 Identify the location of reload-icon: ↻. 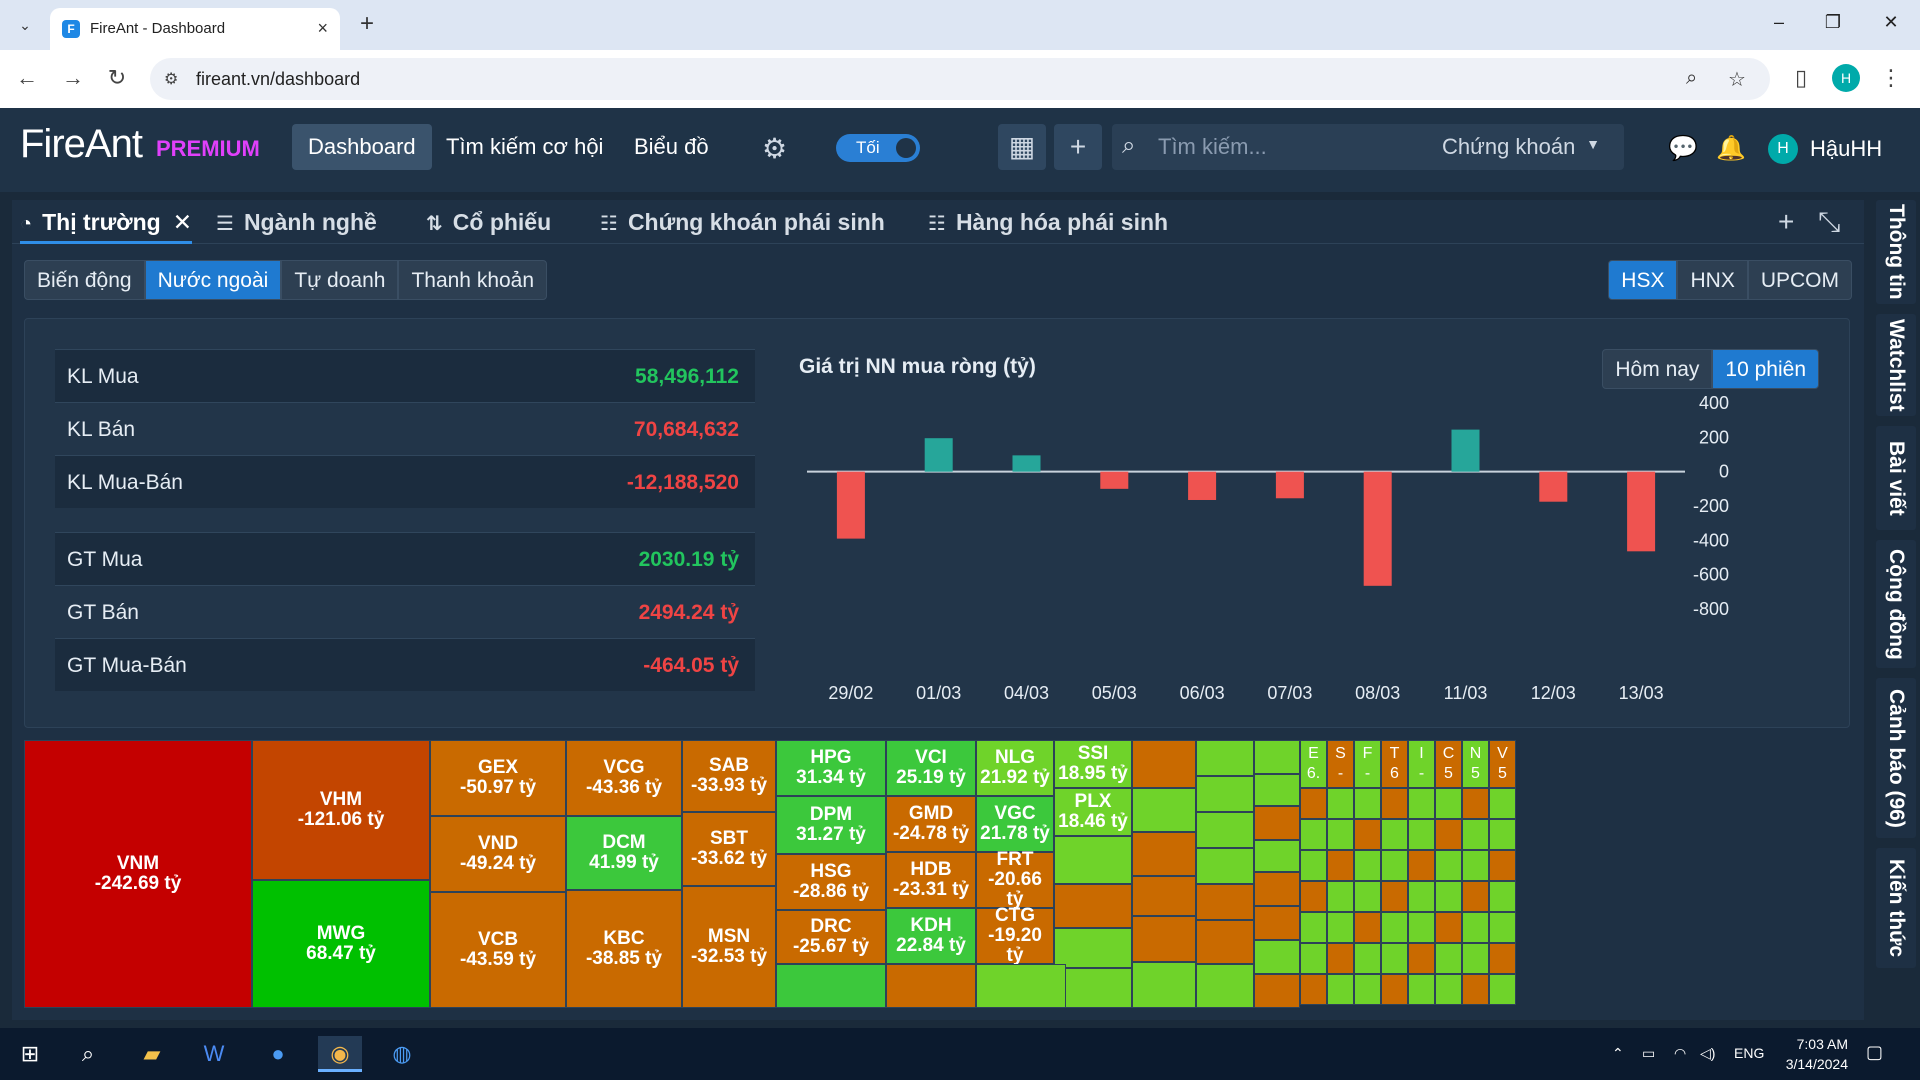
(117, 77).